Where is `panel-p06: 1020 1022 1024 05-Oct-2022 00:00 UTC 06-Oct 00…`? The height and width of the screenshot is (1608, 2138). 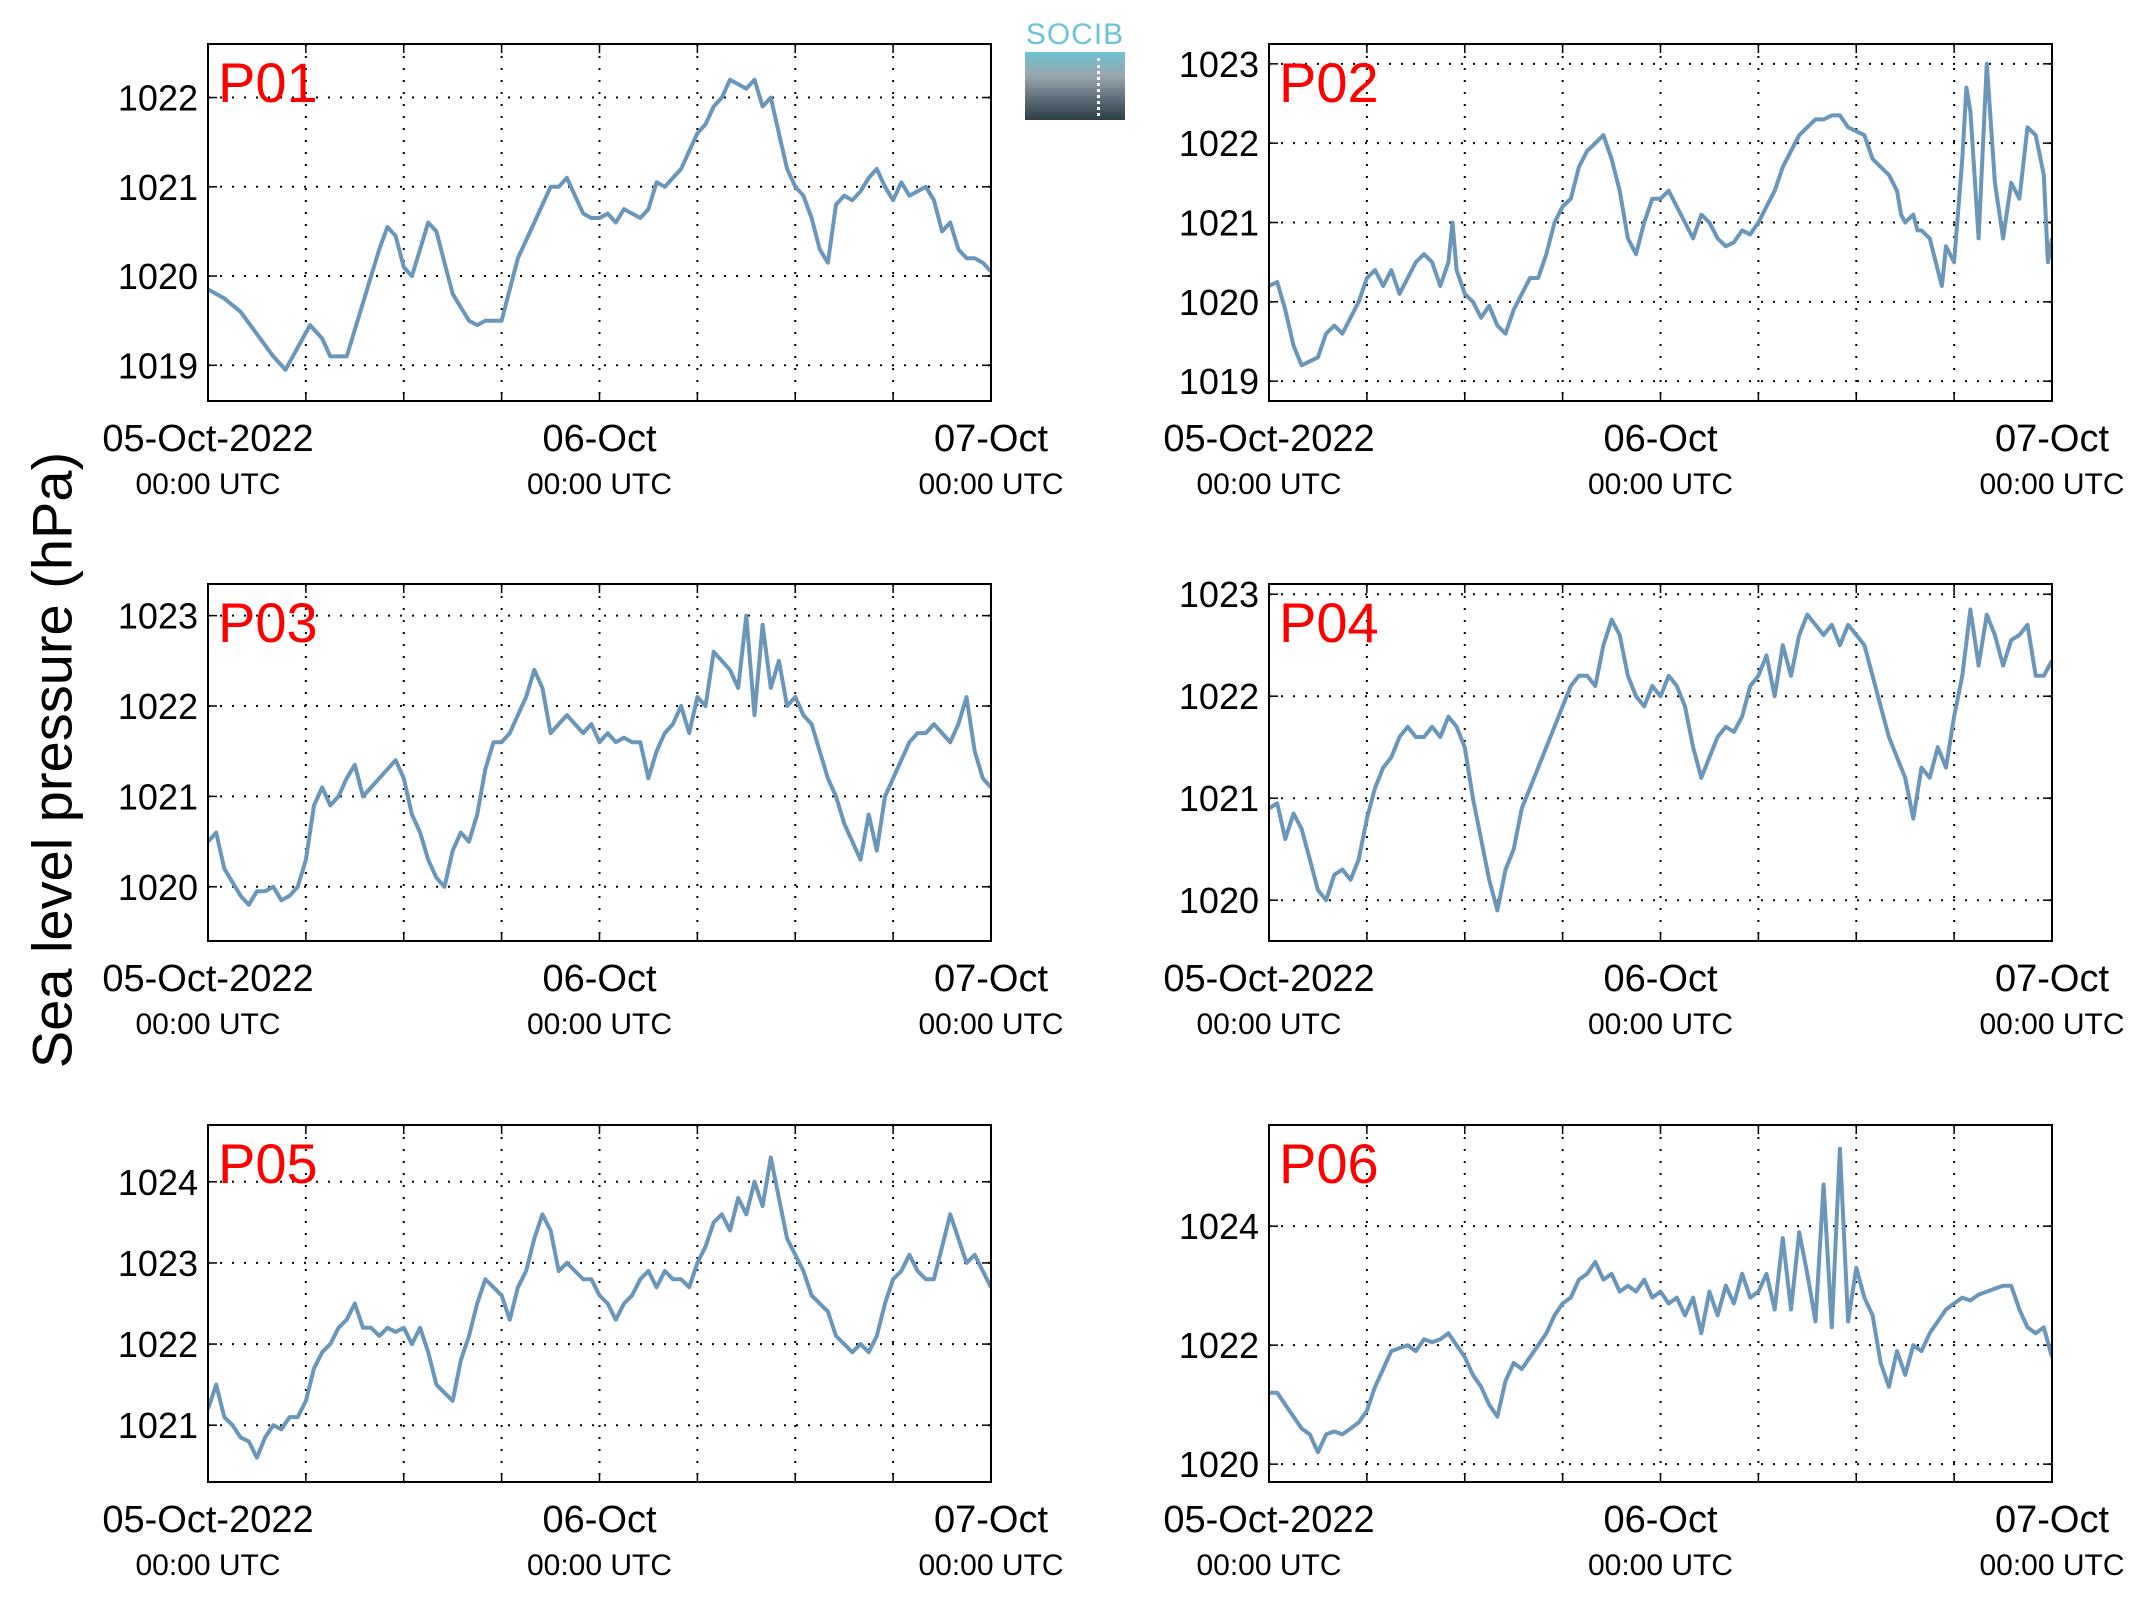 panel-p06: 1020 1022 1024 05-Oct-2022 00:00 UTC 06-Oct 00… is located at coordinates (1644, 1353).